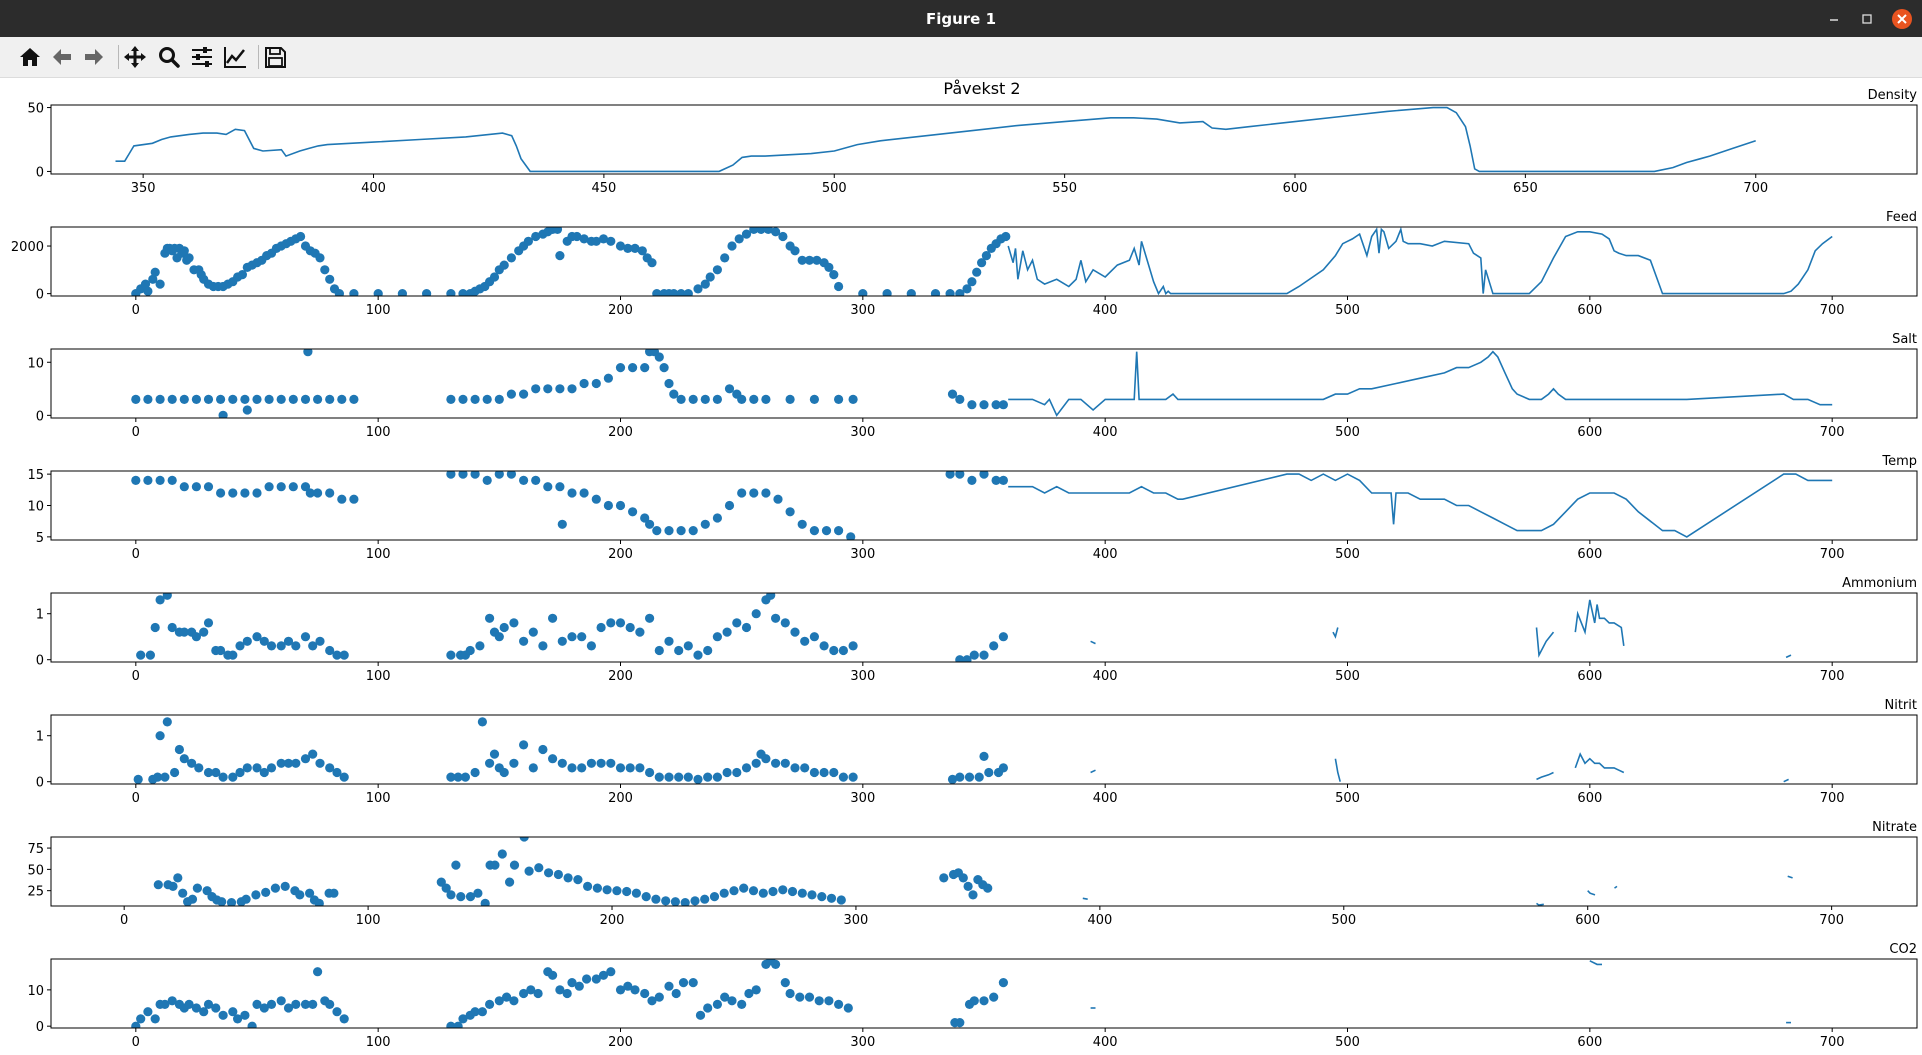 The width and height of the screenshot is (1922, 1055). I want to click on x-tick-label: 300, so click(862, 554).